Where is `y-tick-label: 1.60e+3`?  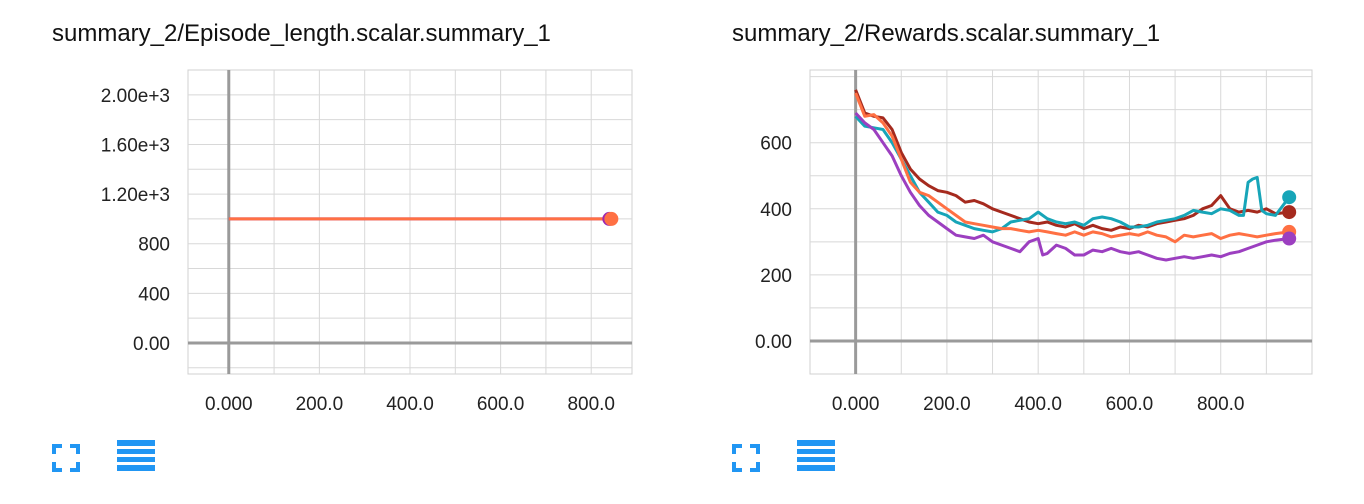 y-tick-label: 1.60e+3 is located at coordinates (135, 145).